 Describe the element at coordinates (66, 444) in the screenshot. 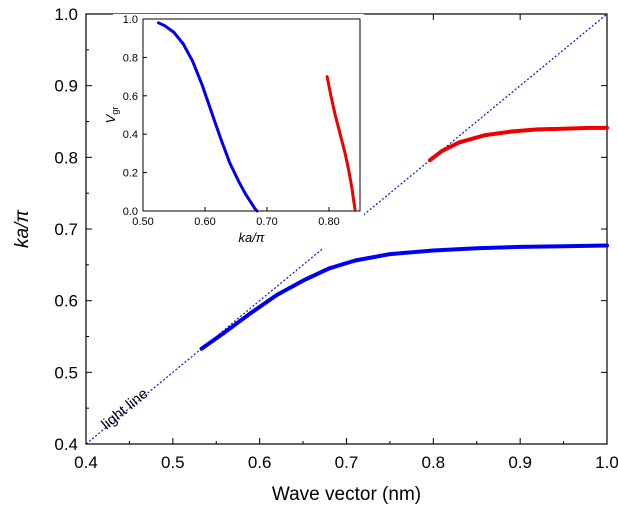

I see `main-y-tick-label: 0.4` at that location.